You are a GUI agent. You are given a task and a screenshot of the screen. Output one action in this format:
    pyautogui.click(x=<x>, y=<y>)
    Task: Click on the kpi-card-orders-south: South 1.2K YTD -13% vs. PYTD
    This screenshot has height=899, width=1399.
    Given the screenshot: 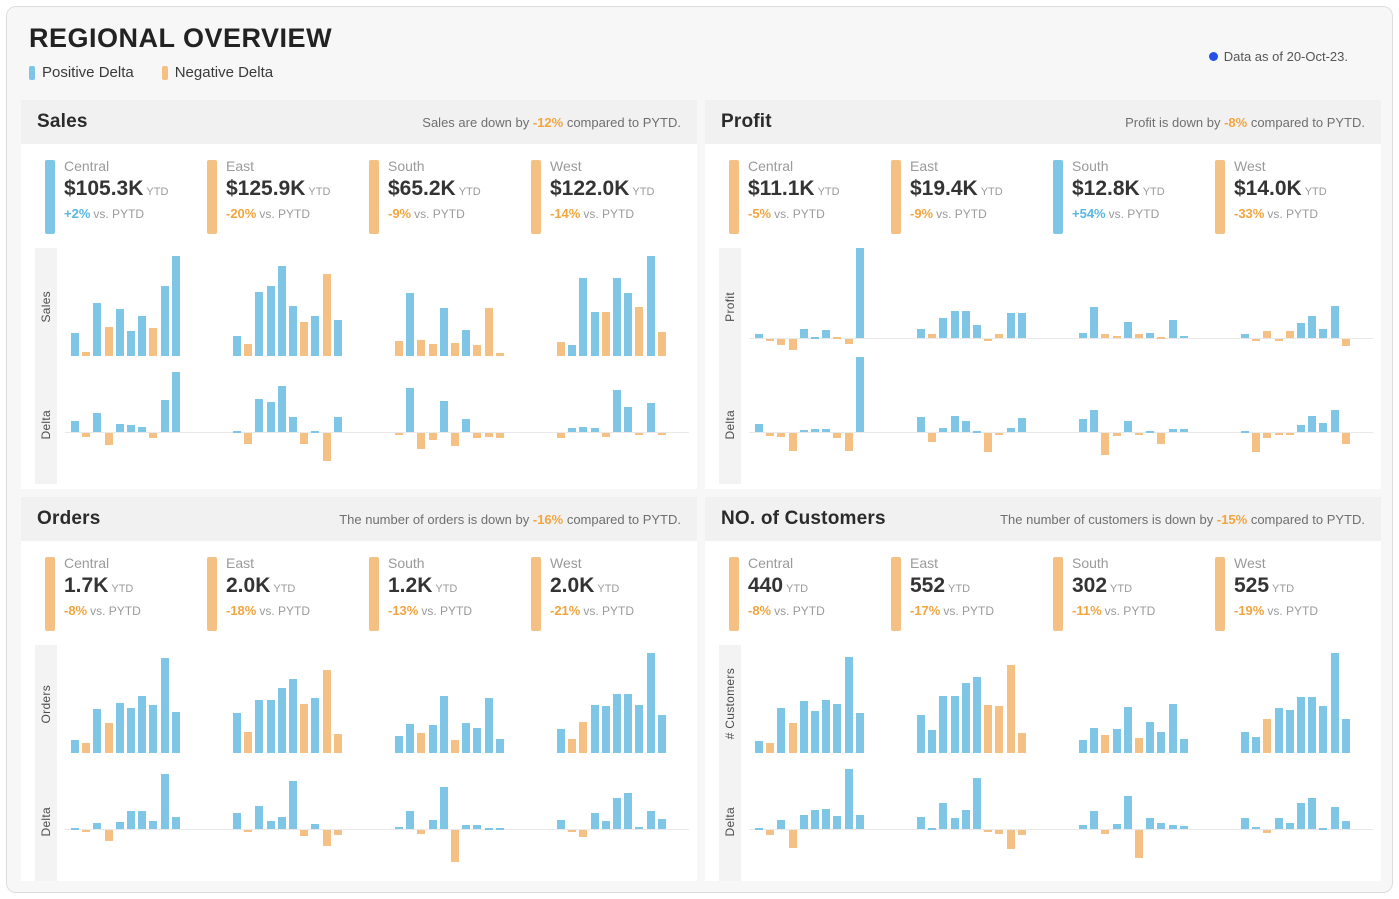 What is the action you would take?
    pyautogui.click(x=450, y=598)
    